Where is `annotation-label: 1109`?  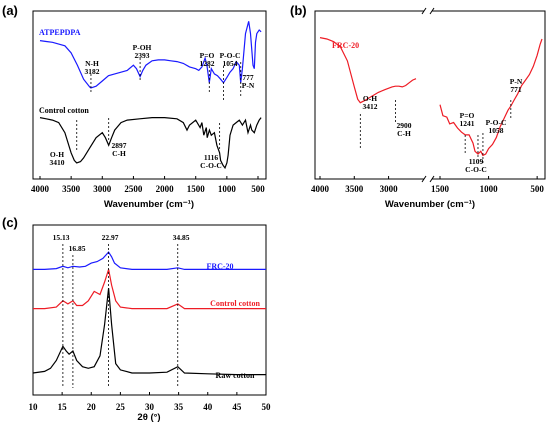 annotation-label: 1109 is located at coordinates (476, 161).